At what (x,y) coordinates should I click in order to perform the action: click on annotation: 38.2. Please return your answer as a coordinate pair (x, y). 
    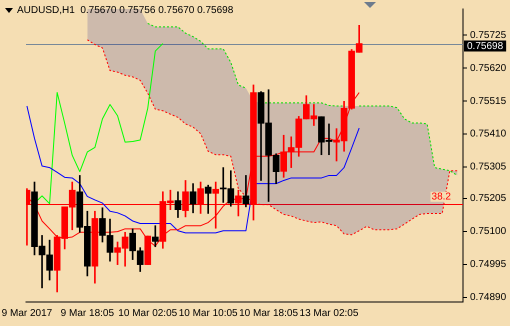
    Looking at the image, I should click on (442, 196).